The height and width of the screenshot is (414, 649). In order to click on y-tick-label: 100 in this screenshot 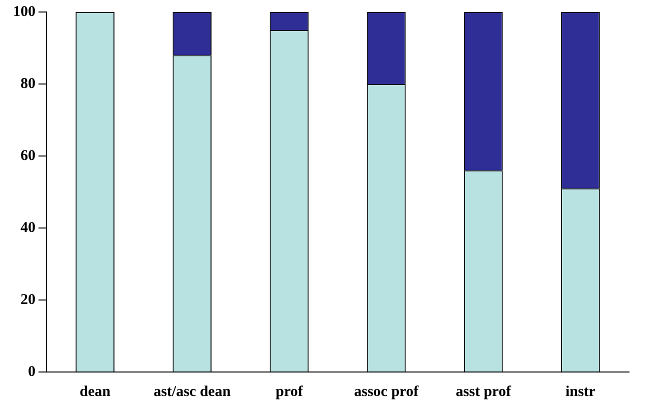, I will do `click(24, 12)`.